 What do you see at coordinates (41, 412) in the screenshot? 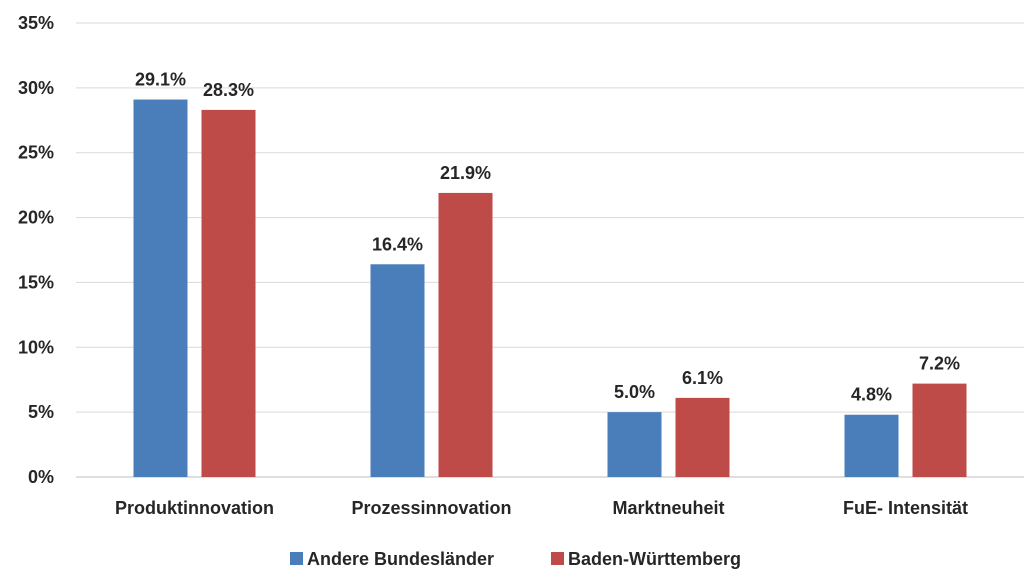
I see `y-tick-label: 5%` at bounding box center [41, 412].